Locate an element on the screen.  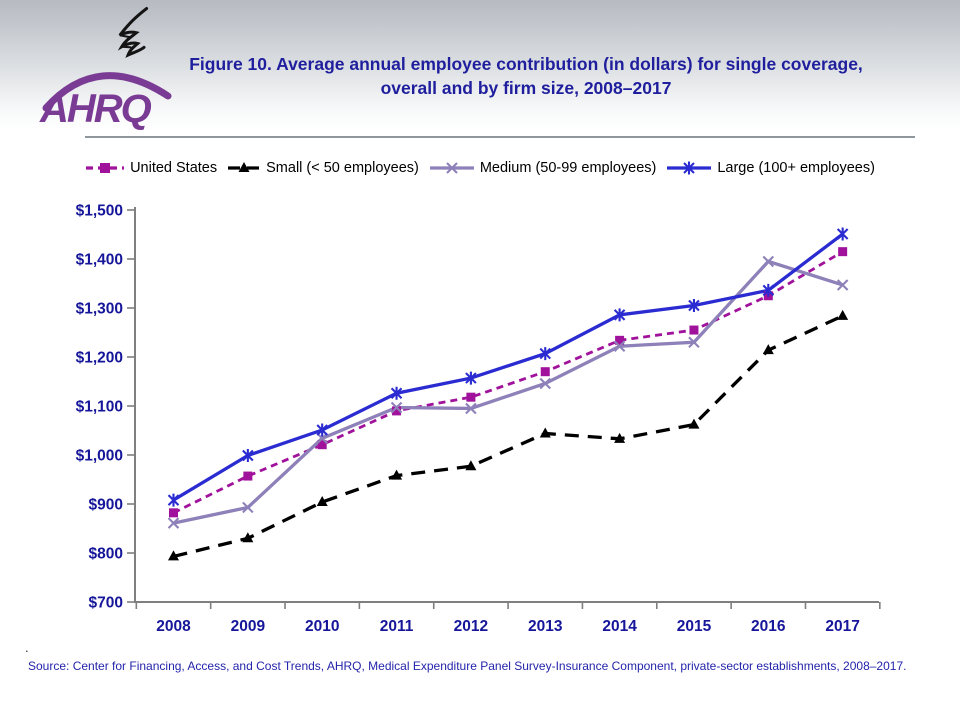
legend-item-4: Large (100+ employees) is located at coordinates (770, 168).